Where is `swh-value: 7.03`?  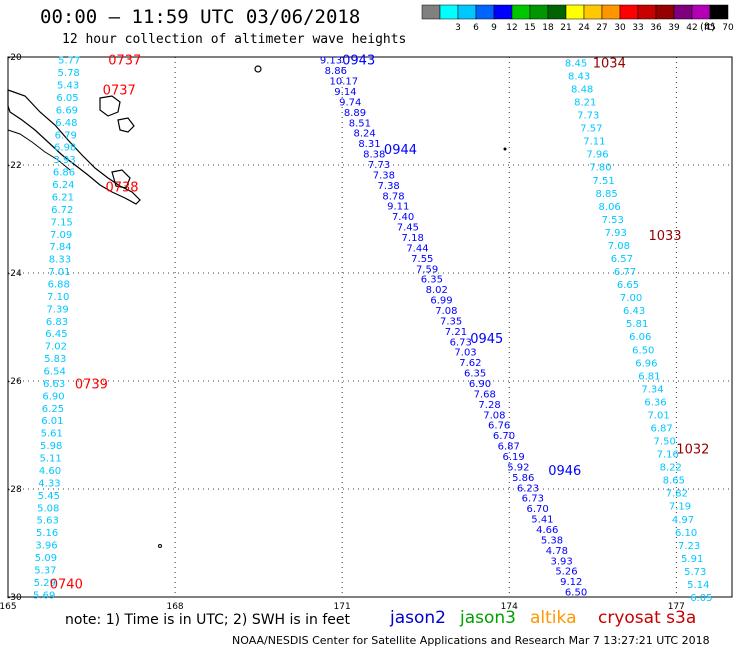
swh-value: 7.03 is located at coordinates (465, 353).